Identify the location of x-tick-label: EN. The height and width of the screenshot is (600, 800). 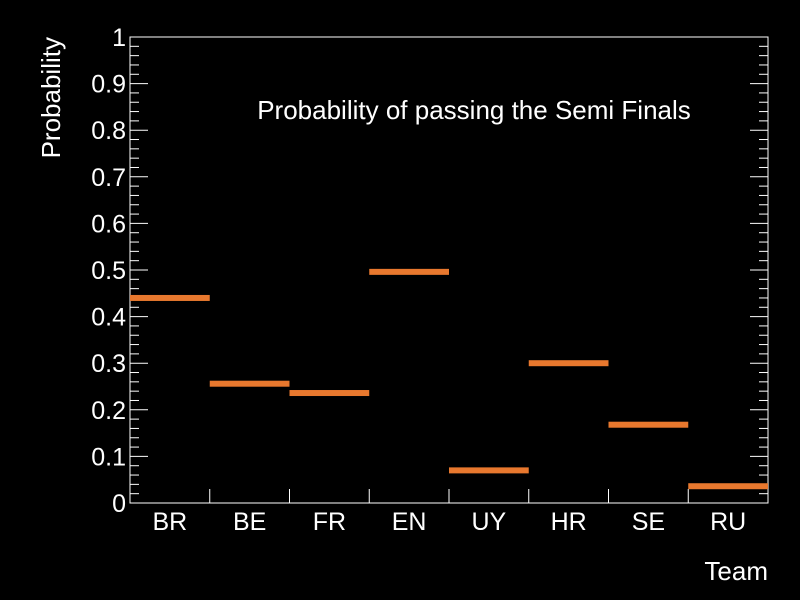
(409, 522).